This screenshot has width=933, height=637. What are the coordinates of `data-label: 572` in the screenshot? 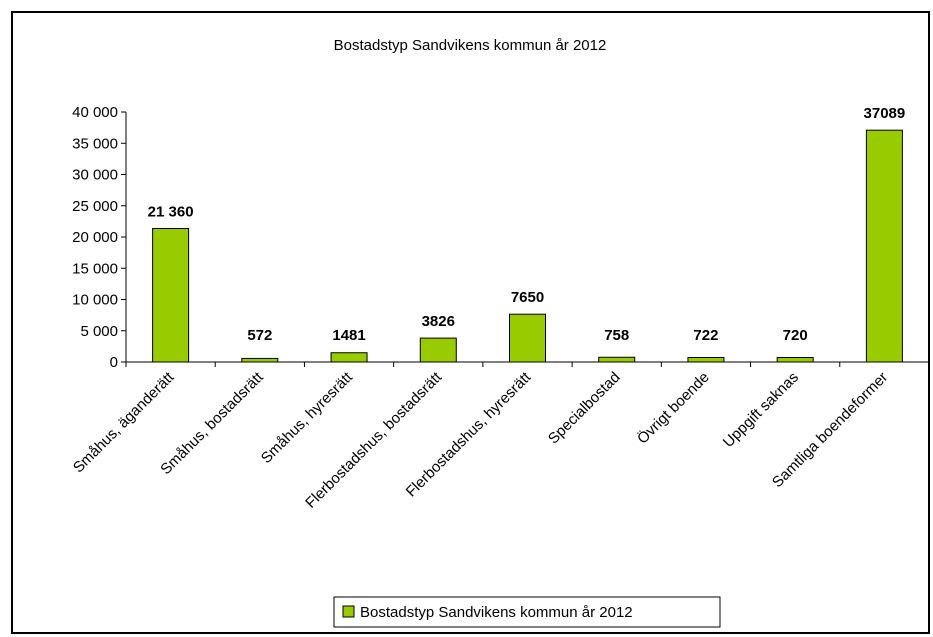 It's located at (259, 335).